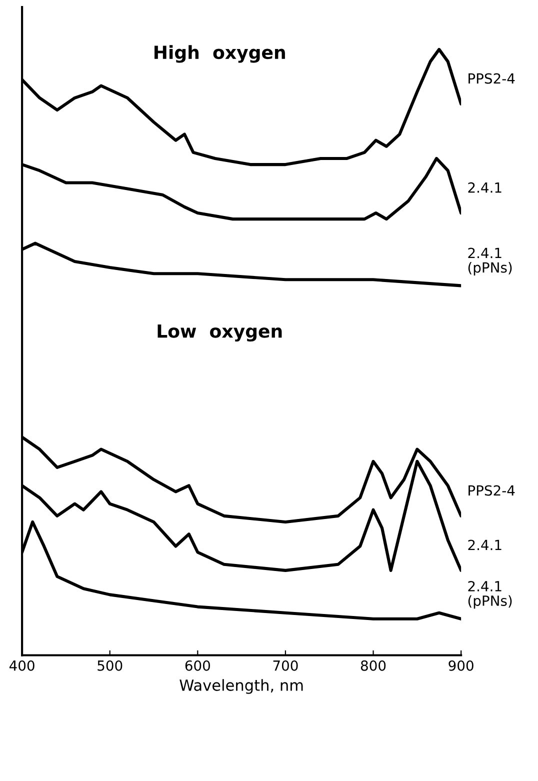 The height and width of the screenshot is (781, 538). I want to click on x-tick-label: 800, so click(373, 665).